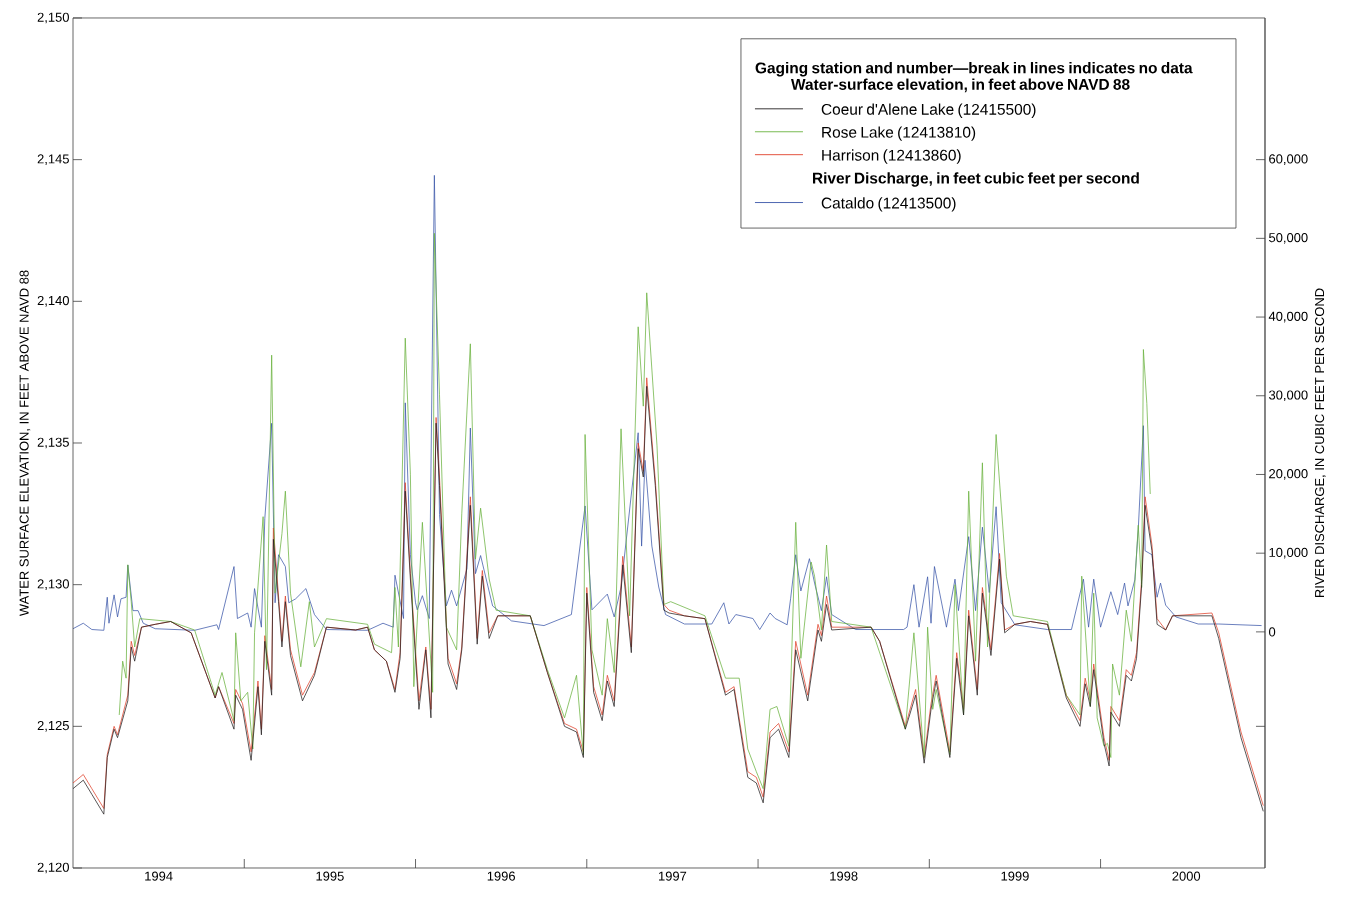 The width and height of the screenshot is (1363, 897). I want to click on x-tick-label: 1994, so click(159, 876).